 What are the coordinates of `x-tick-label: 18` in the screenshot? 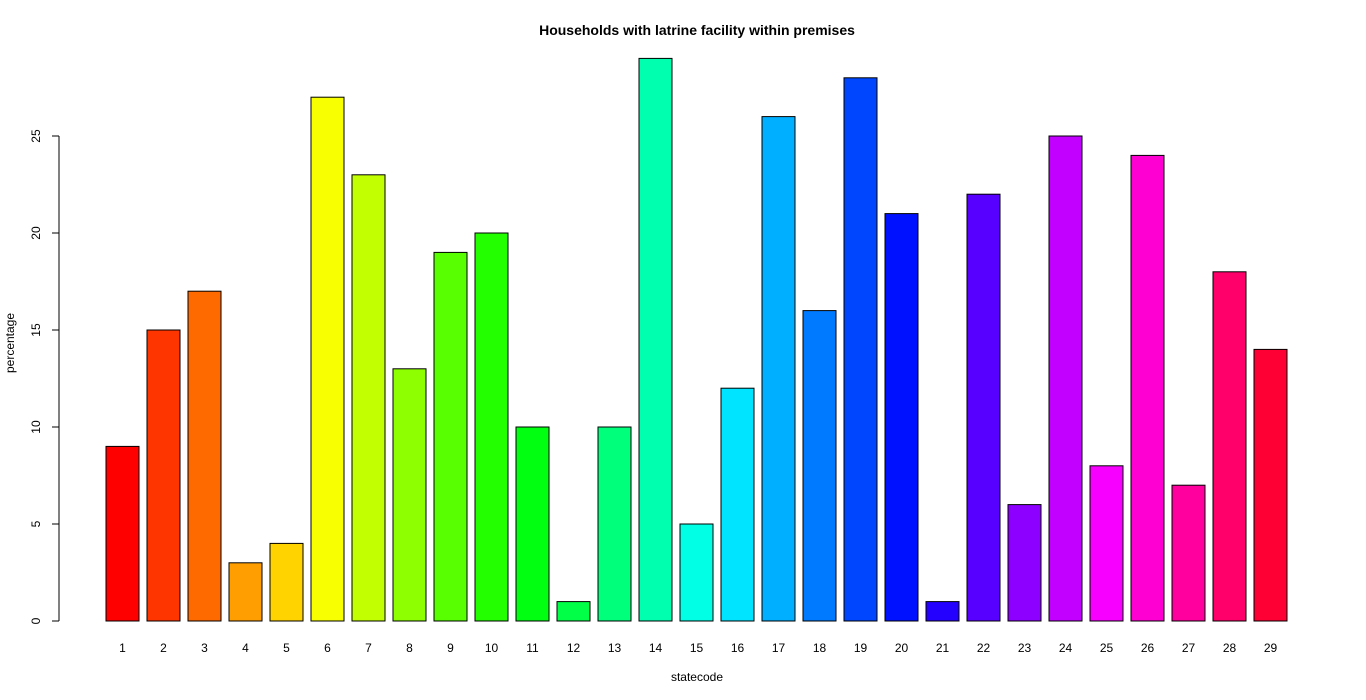 It's located at (820, 648).